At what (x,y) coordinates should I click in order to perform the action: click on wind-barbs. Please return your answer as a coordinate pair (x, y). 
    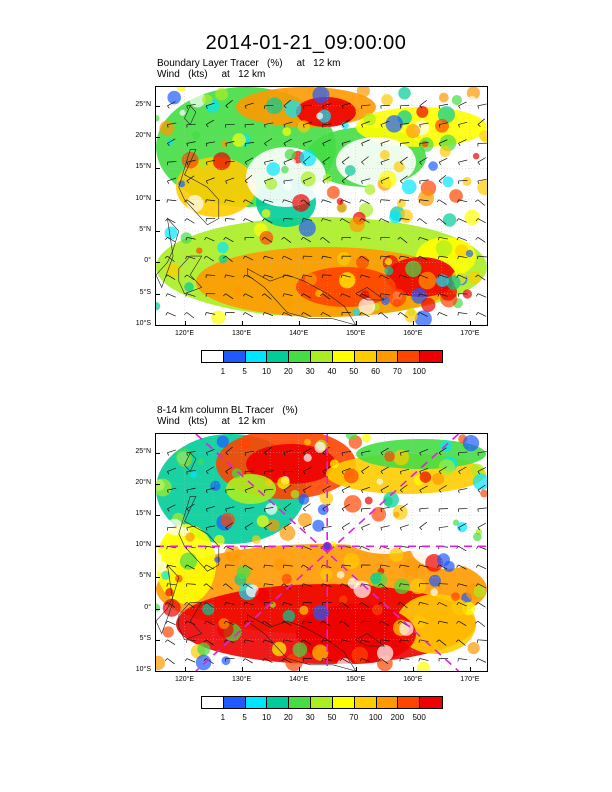
    Looking at the image, I should click on (325, 555).